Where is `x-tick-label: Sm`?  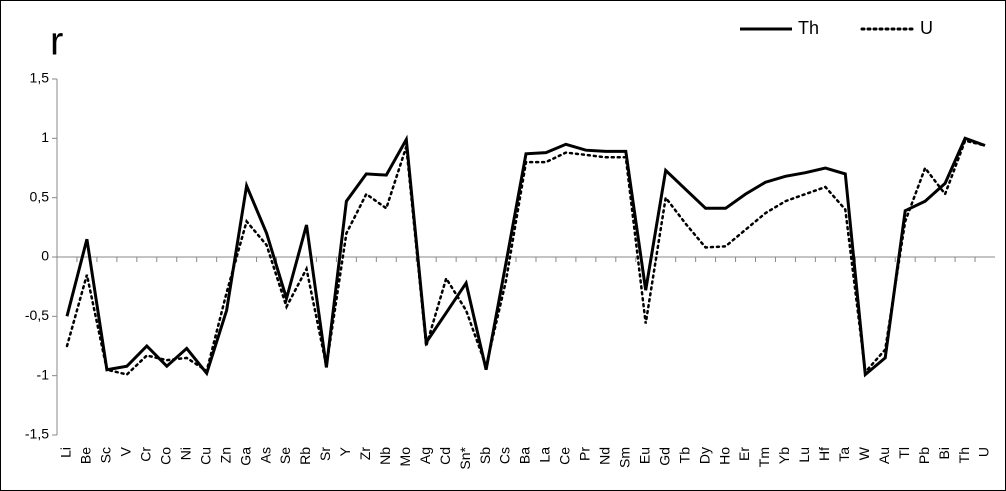
x-tick-label: Sm is located at coordinates (624, 457).